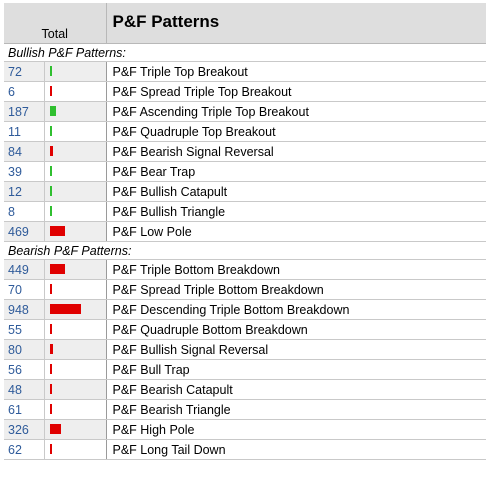 The width and height of the screenshot is (487, 479). I want to click on pattern-row: 84 P&F Bearish Signal Reversal, so click(245, 151).